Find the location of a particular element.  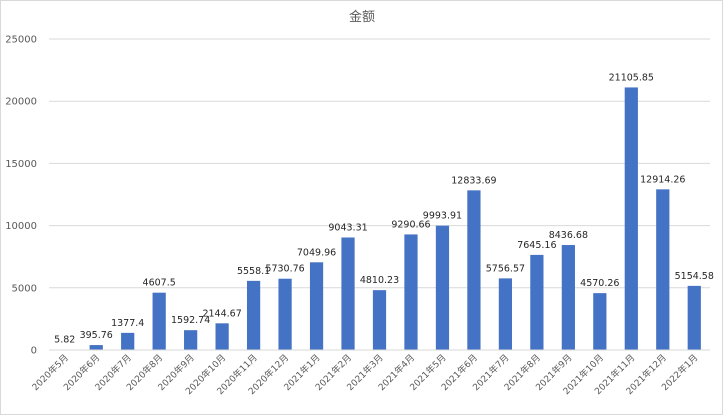

chart-title: 金额 is located at coordinates (362, 17).